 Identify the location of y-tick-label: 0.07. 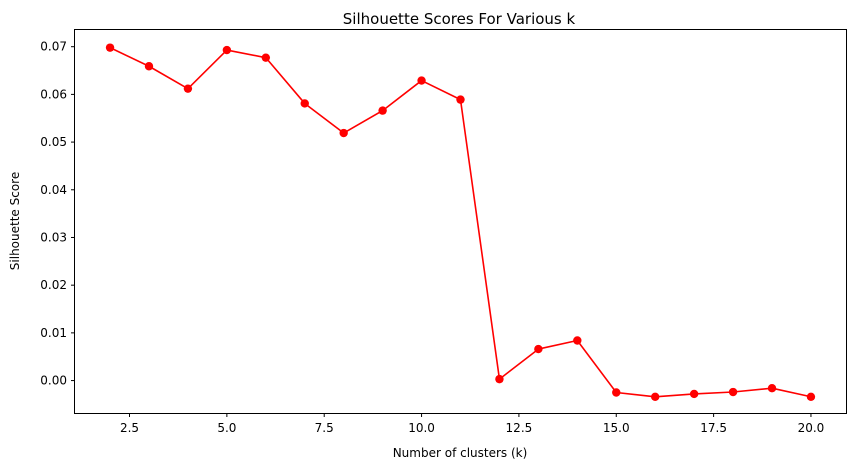
(53, 47).